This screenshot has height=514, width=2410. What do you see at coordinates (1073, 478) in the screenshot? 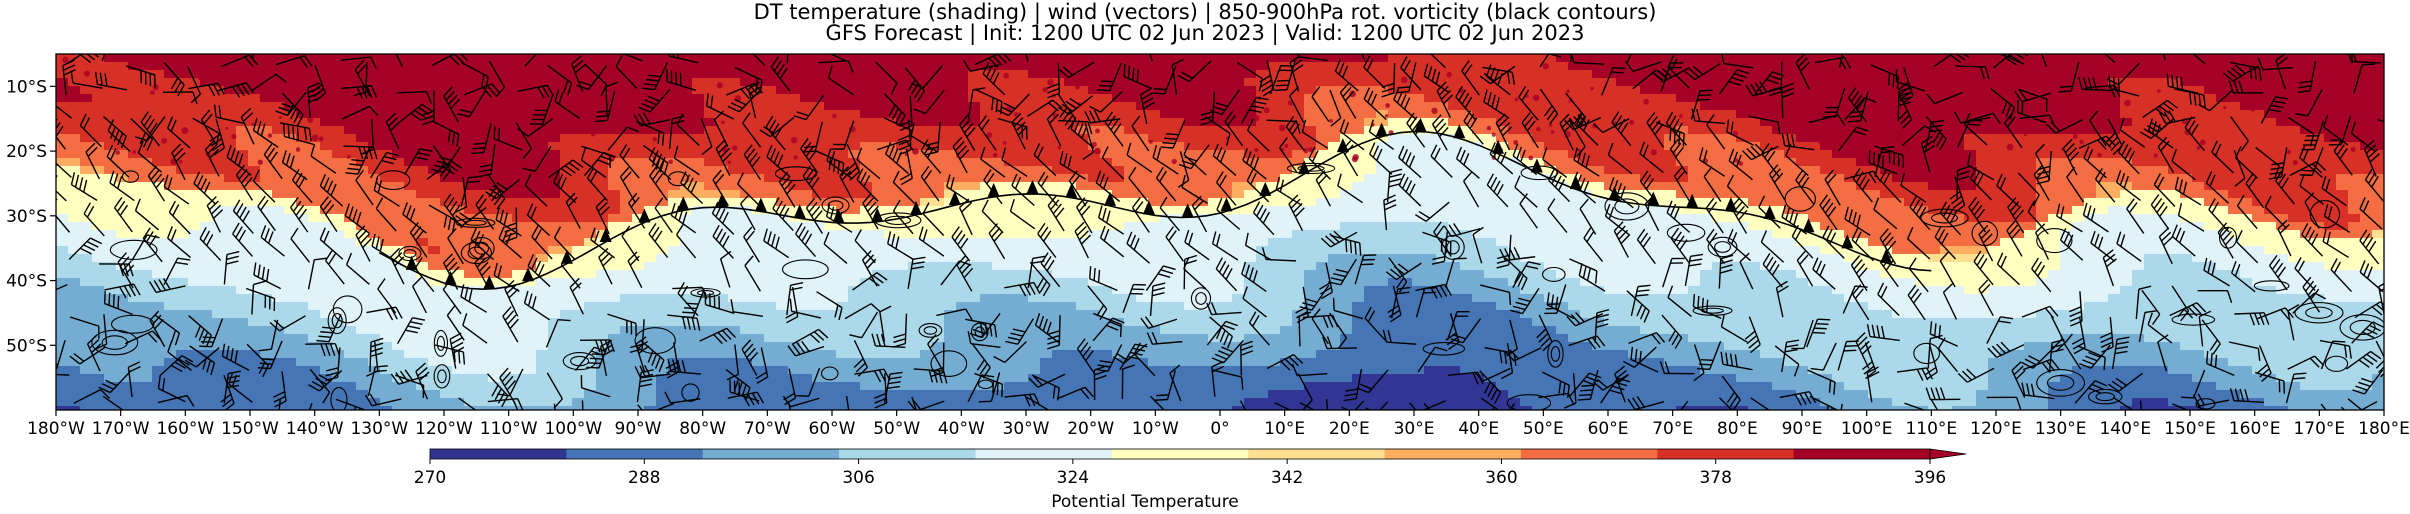
I see `colorbar-tick-label: 324` at bounding box center [1073, 478].